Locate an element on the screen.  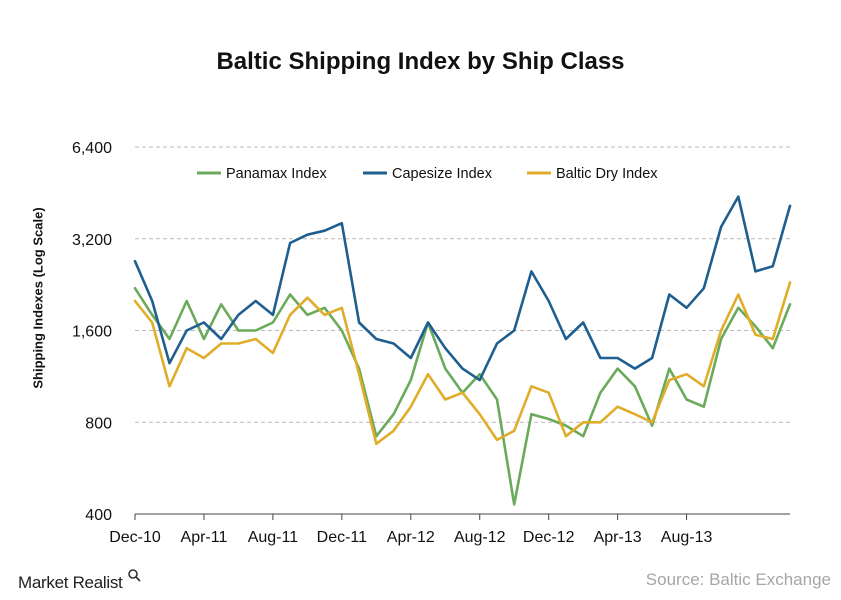
y-tick-label: 3,200 is located at coordinates (92, 240).